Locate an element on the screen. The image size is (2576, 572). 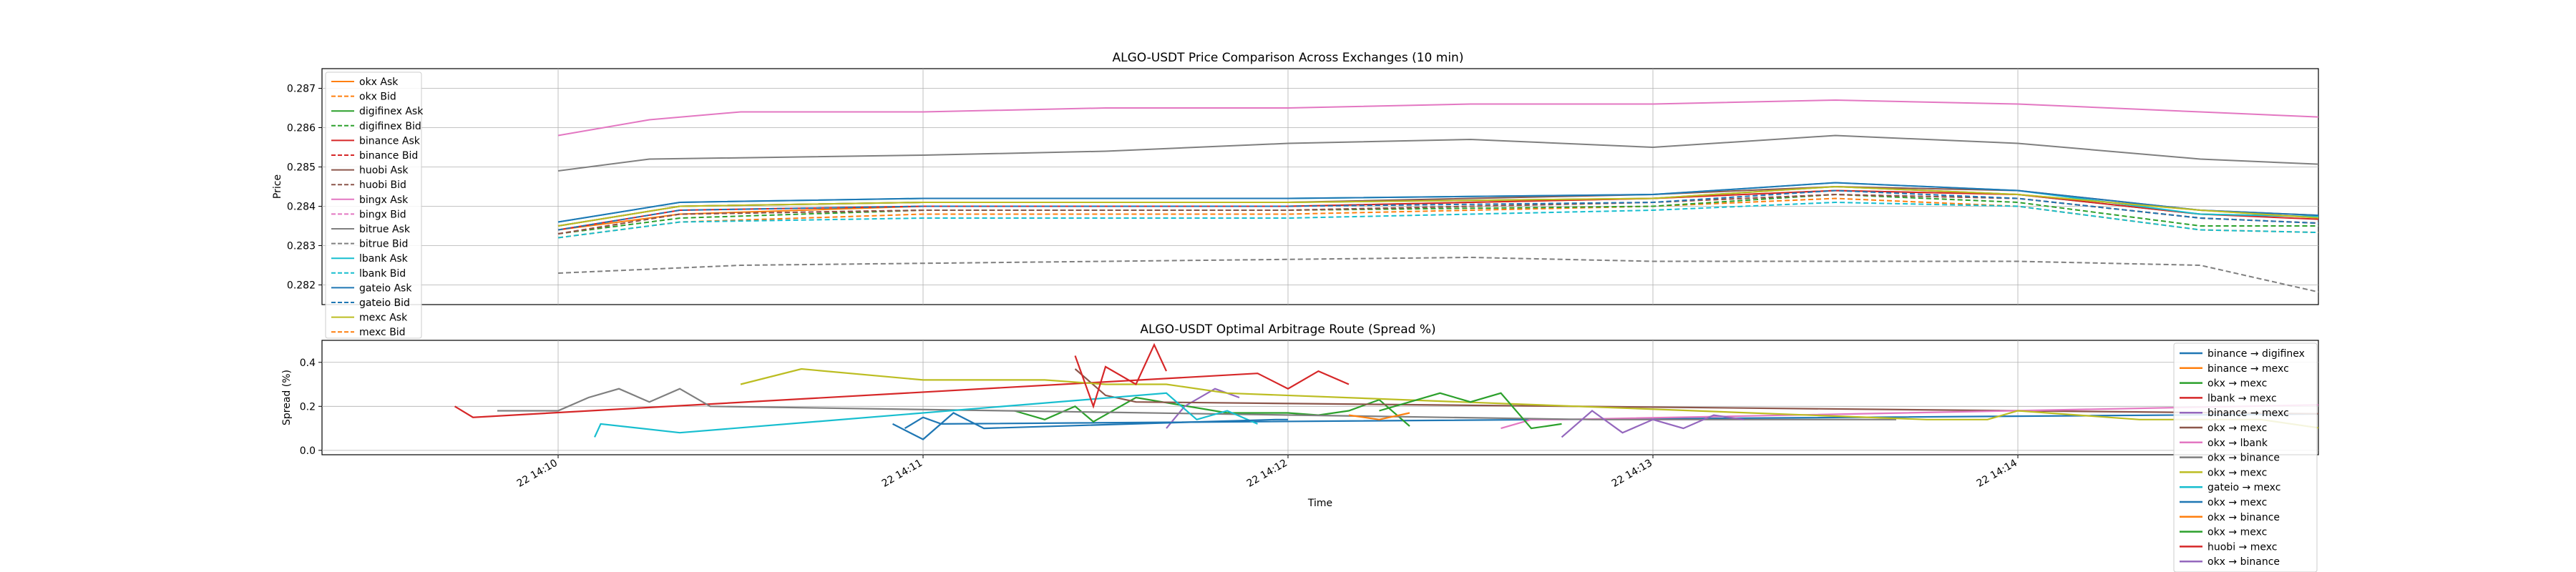
price-chart-legend-box is located at coordinates (373, 205).